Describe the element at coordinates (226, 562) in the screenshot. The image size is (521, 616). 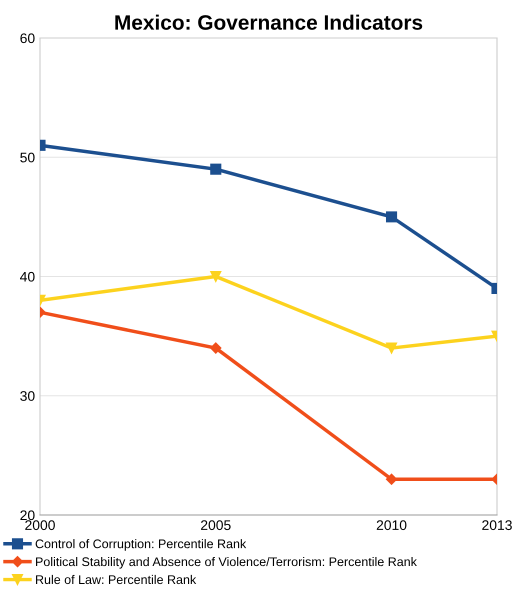
I see `legend-label: Political Stability and Absence of Violence/Terrorism: Percentile Rank` at that location.